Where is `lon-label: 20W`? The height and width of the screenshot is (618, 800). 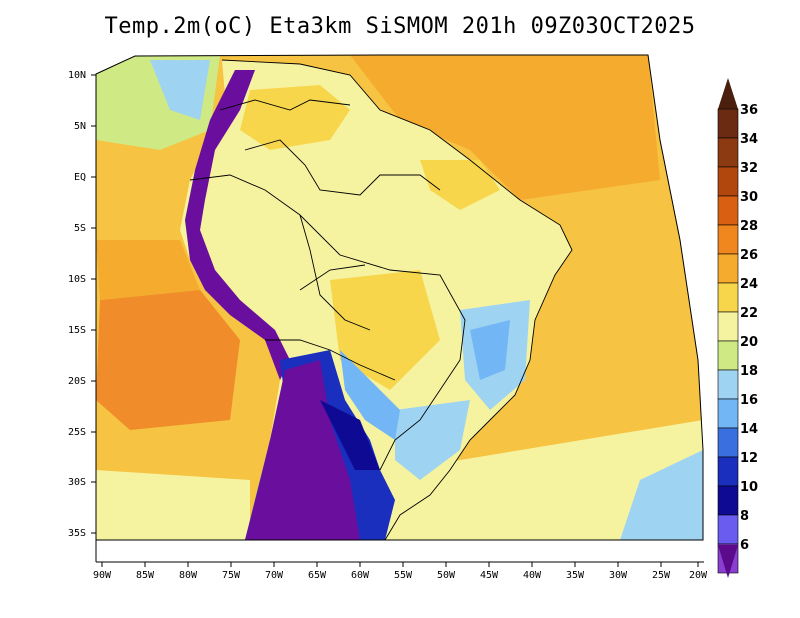
lon-label: 20W is located at coordinates (698, 575).